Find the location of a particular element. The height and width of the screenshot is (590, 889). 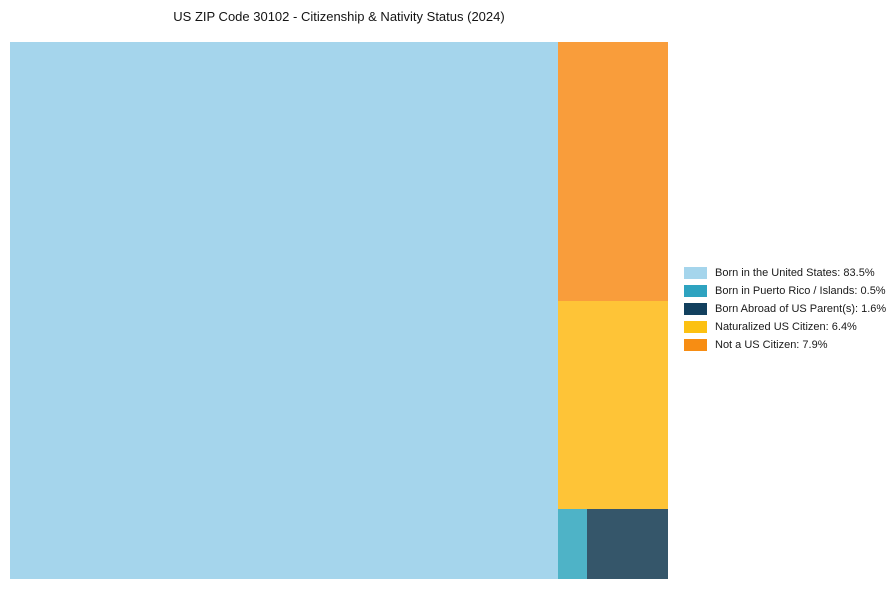

legend-label: Not a US Citizen: 7.9% is located at coordinates (771, 345).